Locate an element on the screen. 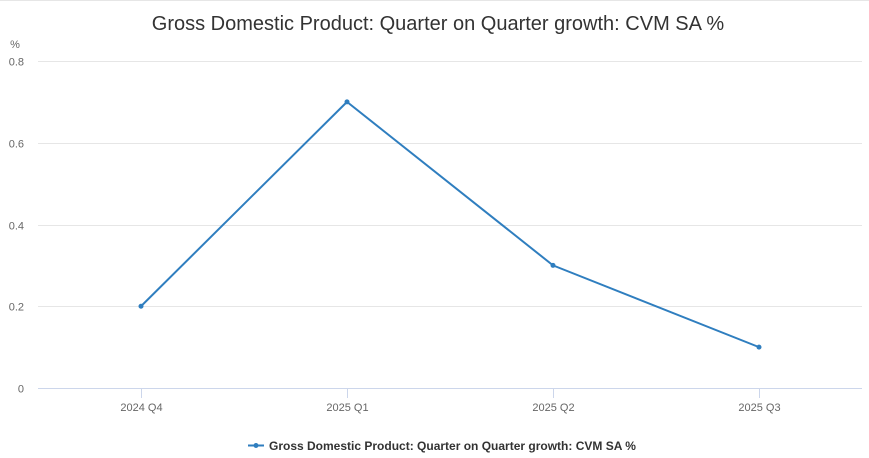 The image size is (869, 458). y-axis-ticks: 0 0.2 0.4 0.6 0.8 is located at coordinates (16, 226).